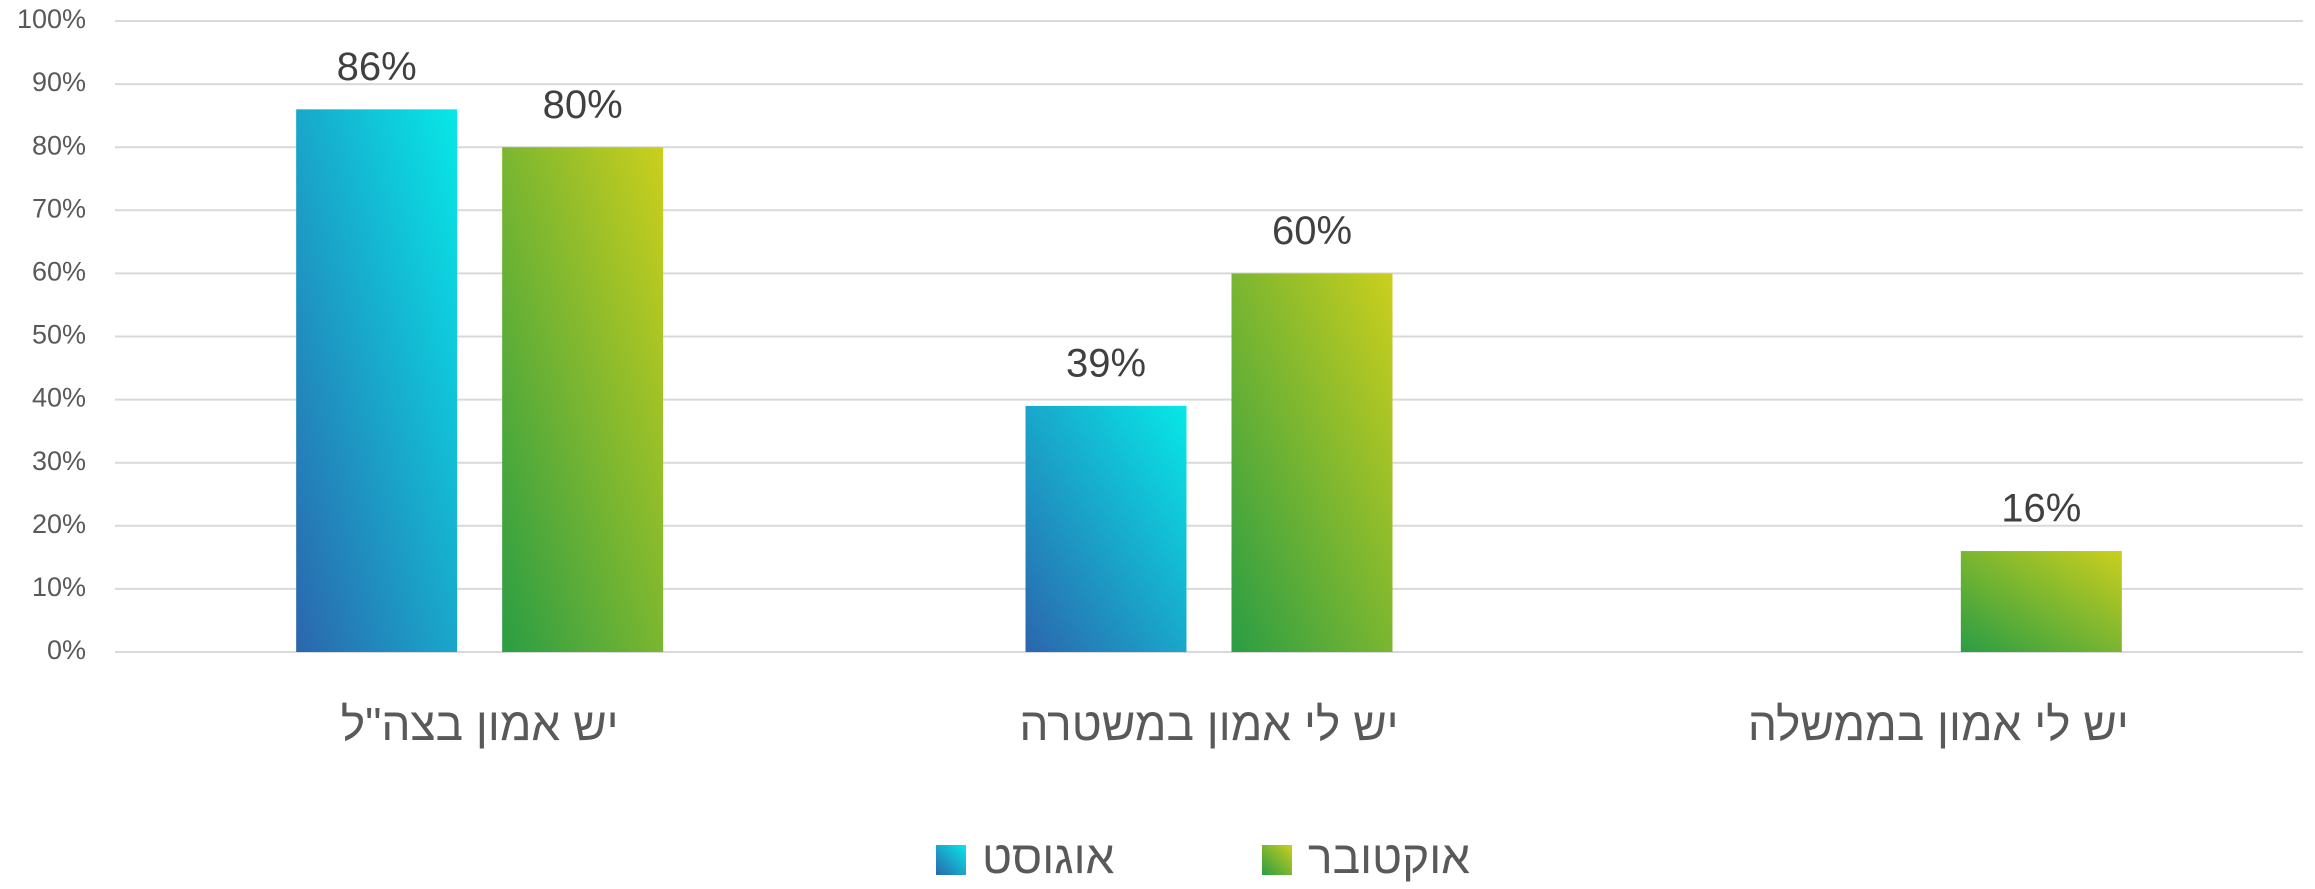 The image size is (2315, 889). What do you see at coordinates (1048, 857) in the screenshot?
I see `legend-label: אוגוסט` at bounding box center [1048, 857].